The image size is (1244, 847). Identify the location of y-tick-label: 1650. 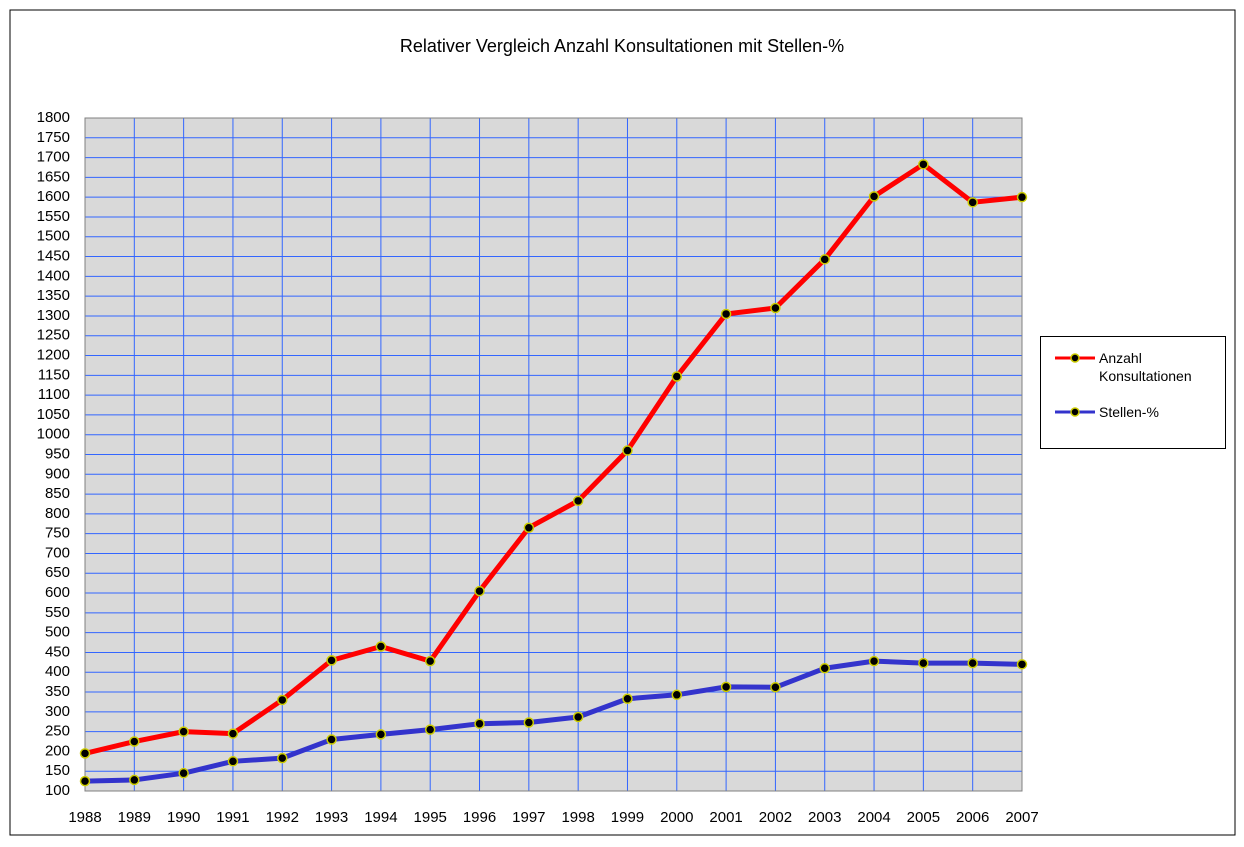
(53, 176).